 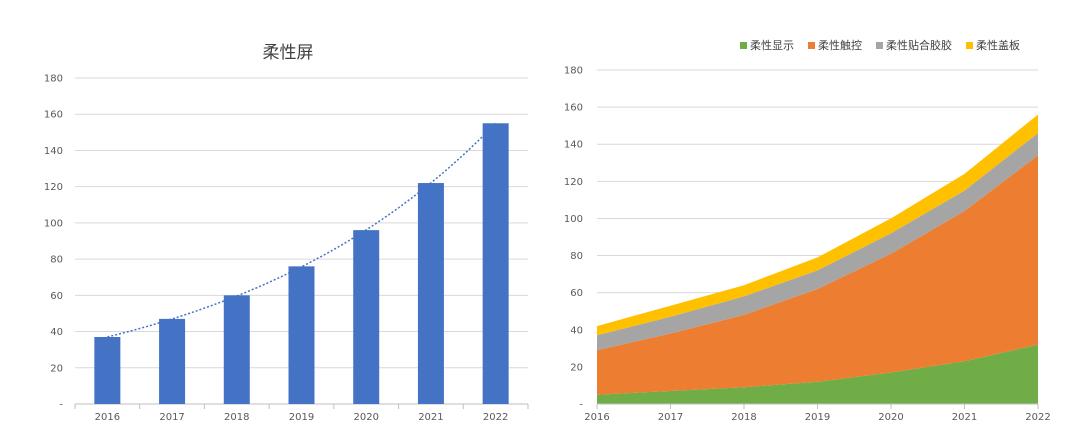 What do you see at coordinates (743, 45) in the screenshot?
I see `legend-swatch-display` at bounding box center [743, 45].